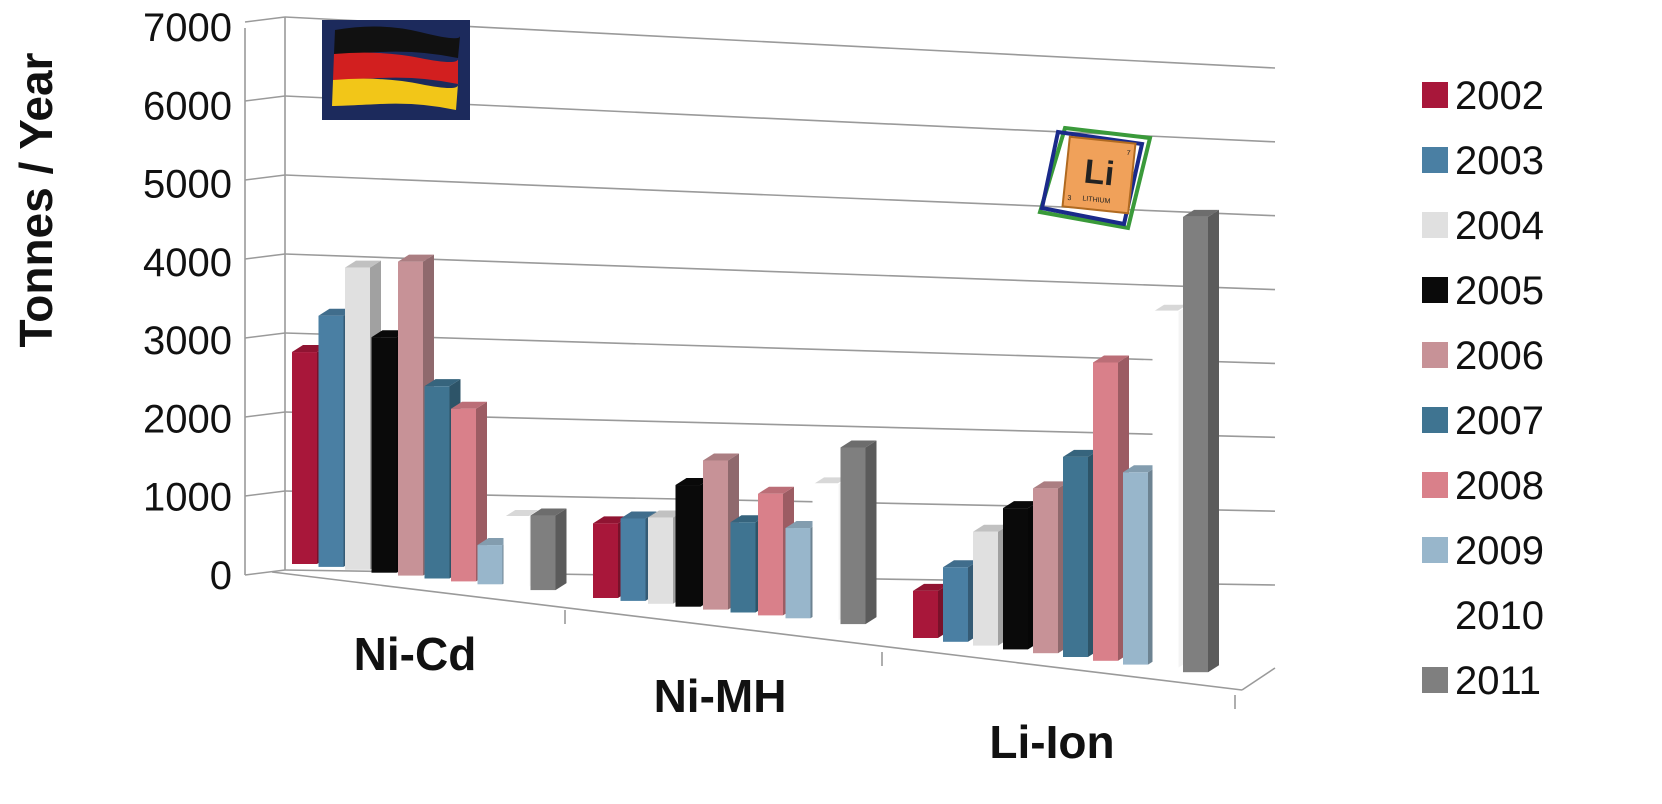 The height and width of the screenshot is (804, 1662). Describe the element at coordinates (1499, 551) in the screenshot. I see `legend-label: 2009` at that location.